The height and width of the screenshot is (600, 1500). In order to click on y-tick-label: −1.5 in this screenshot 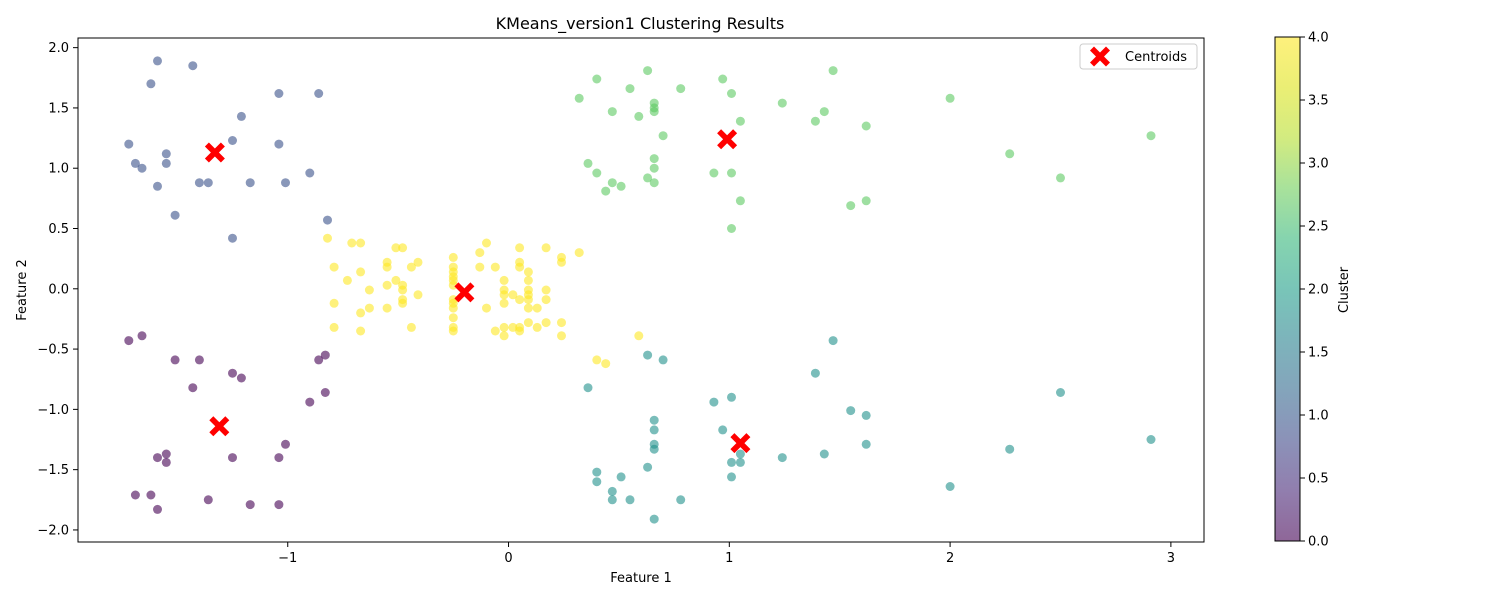, I will do `click(53, 470)`.